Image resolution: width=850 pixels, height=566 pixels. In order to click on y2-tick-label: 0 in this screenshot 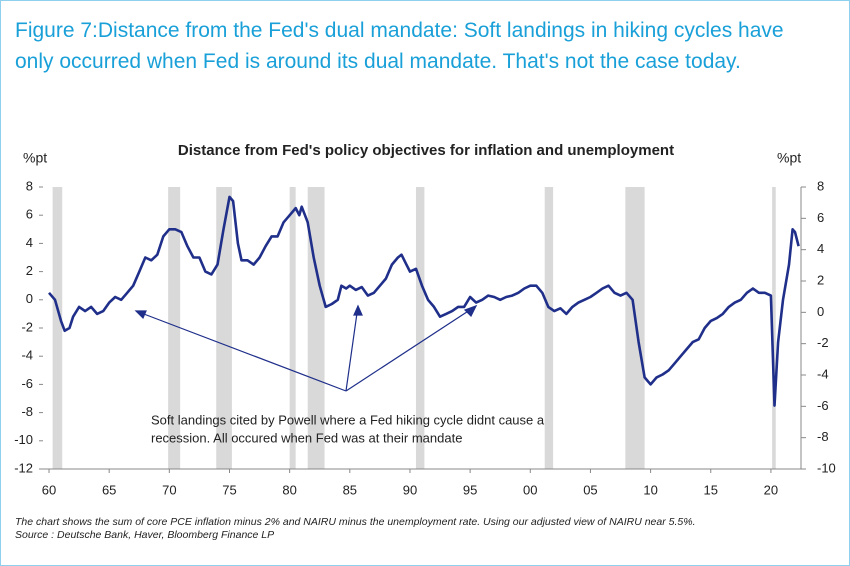, I will do `click(820, 311)`.